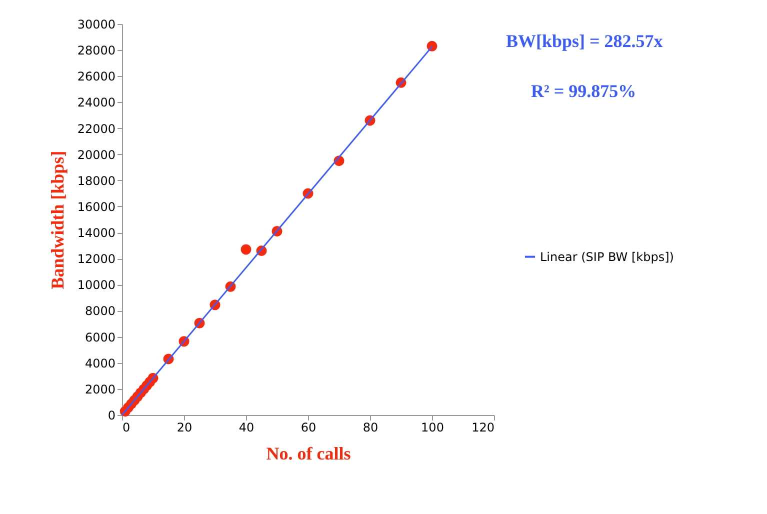  I want to click on text: BW[kbps] = 282.57x, so click(584, 41).